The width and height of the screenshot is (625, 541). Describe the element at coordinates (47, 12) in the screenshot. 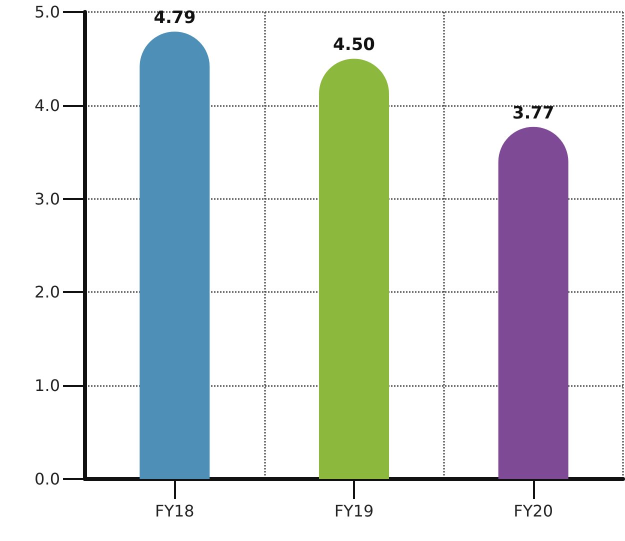

I see `y-tick-label: 5.0` at that location.